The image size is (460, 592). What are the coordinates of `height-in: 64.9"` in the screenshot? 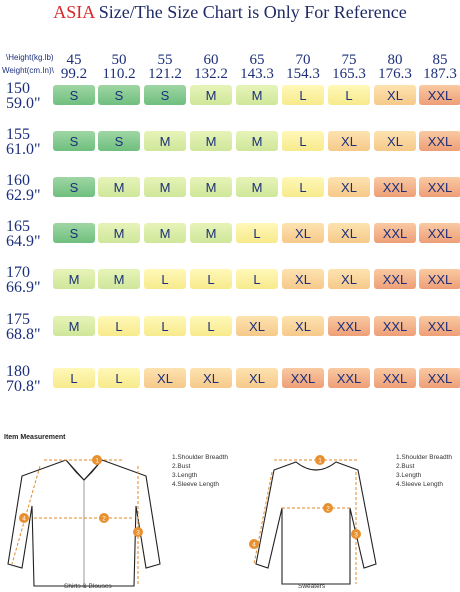 It's located at (23, 241).